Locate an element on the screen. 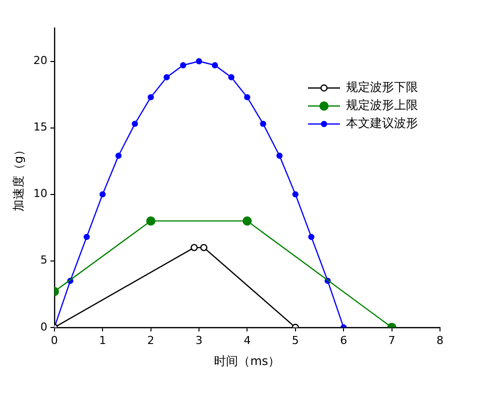 The image size is (480, 393). x-tick-label: 1 is located at coordinates (102, 340).